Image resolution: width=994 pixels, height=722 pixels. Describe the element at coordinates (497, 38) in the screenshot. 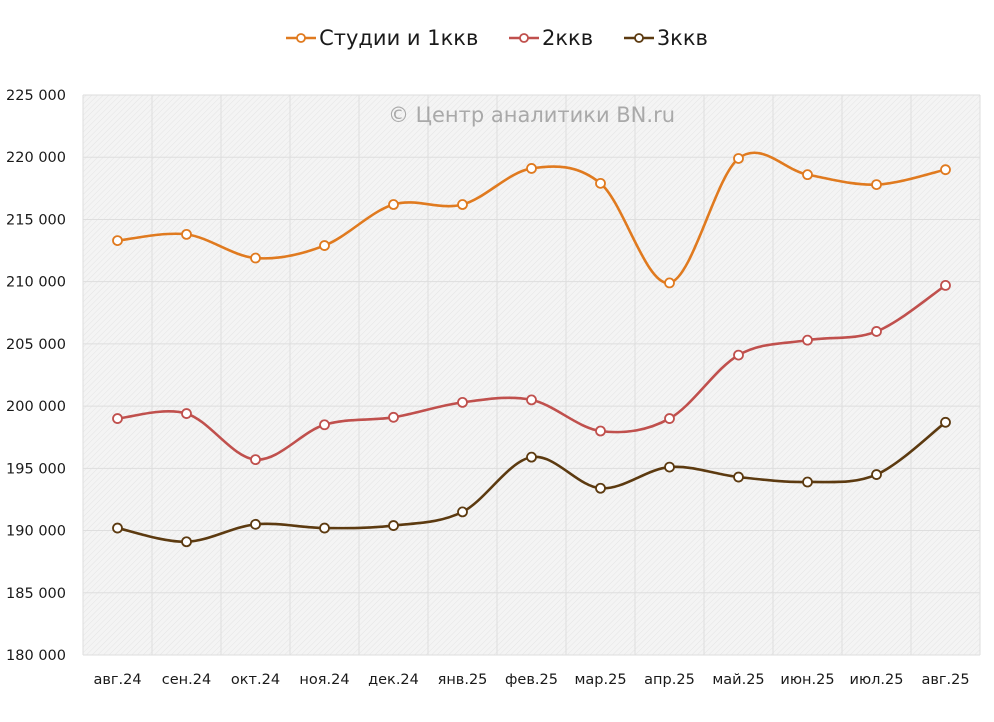

I see `chart-legend: Студии и 1ккв 2ккв 3ккв` at that location.